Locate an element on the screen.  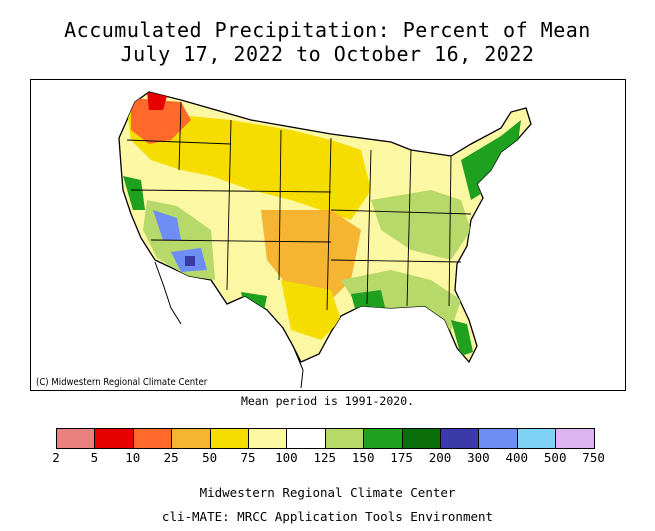
very-wet-mississippi is located at coordinates (369, 303).